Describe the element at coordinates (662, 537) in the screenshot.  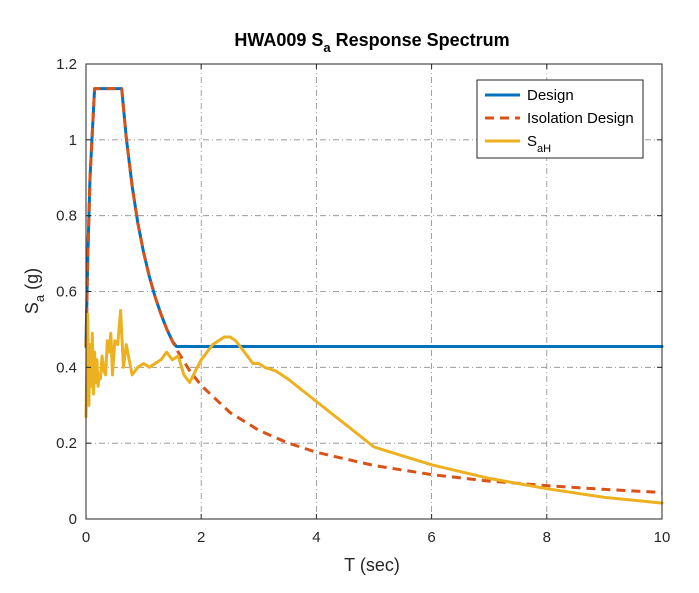
I see `x-tick-label: 10` at that location.